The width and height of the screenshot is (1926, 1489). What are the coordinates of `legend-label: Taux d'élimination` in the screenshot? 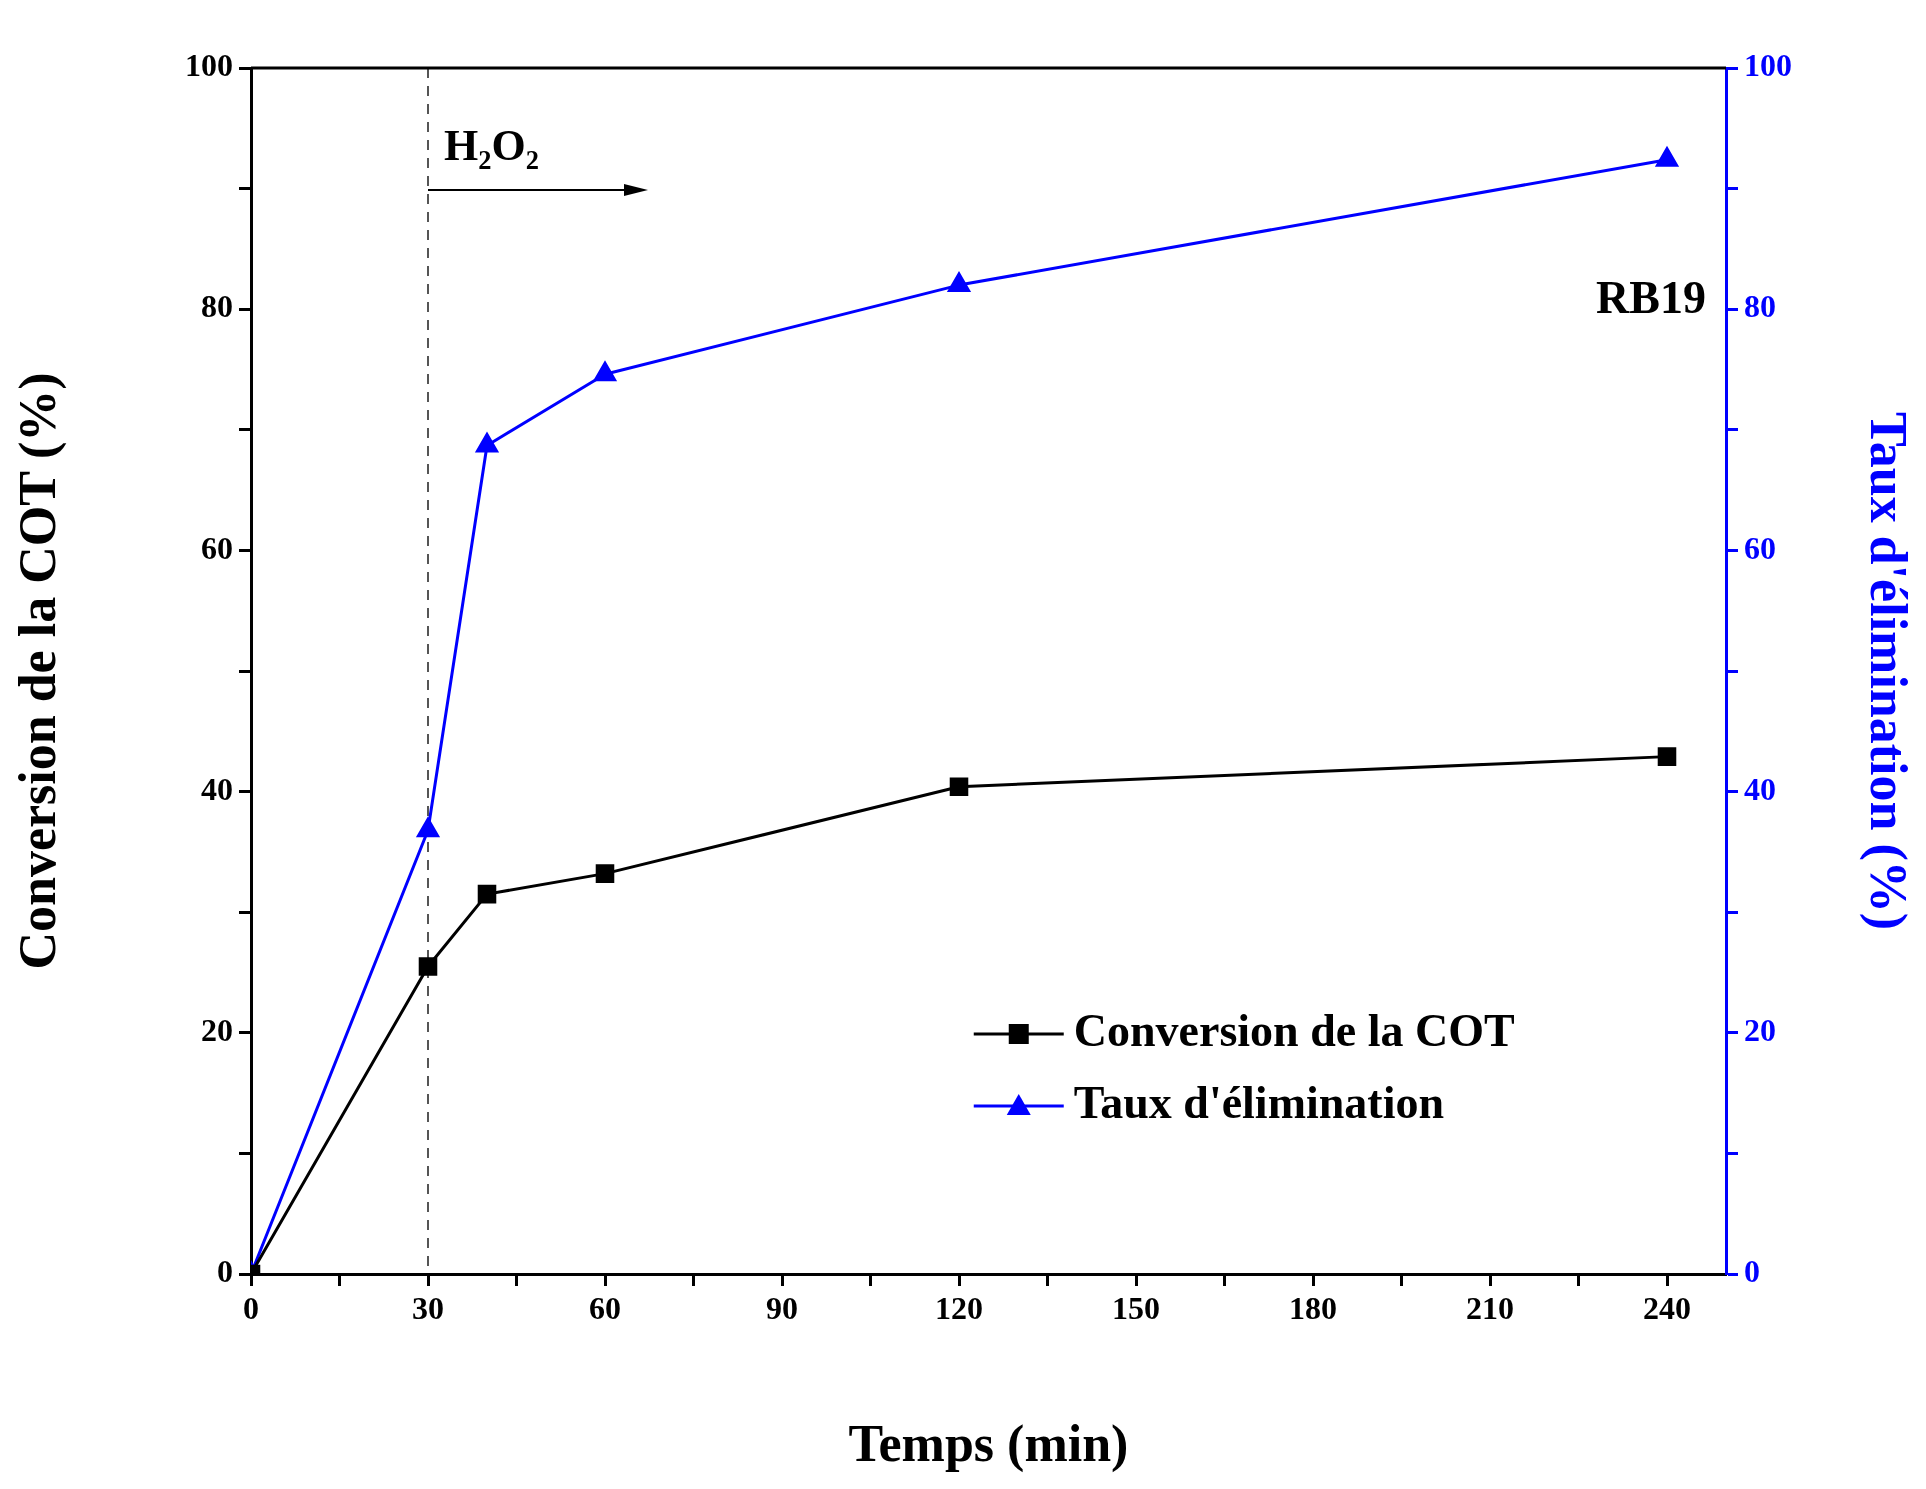 It's located at (1258, 1102).